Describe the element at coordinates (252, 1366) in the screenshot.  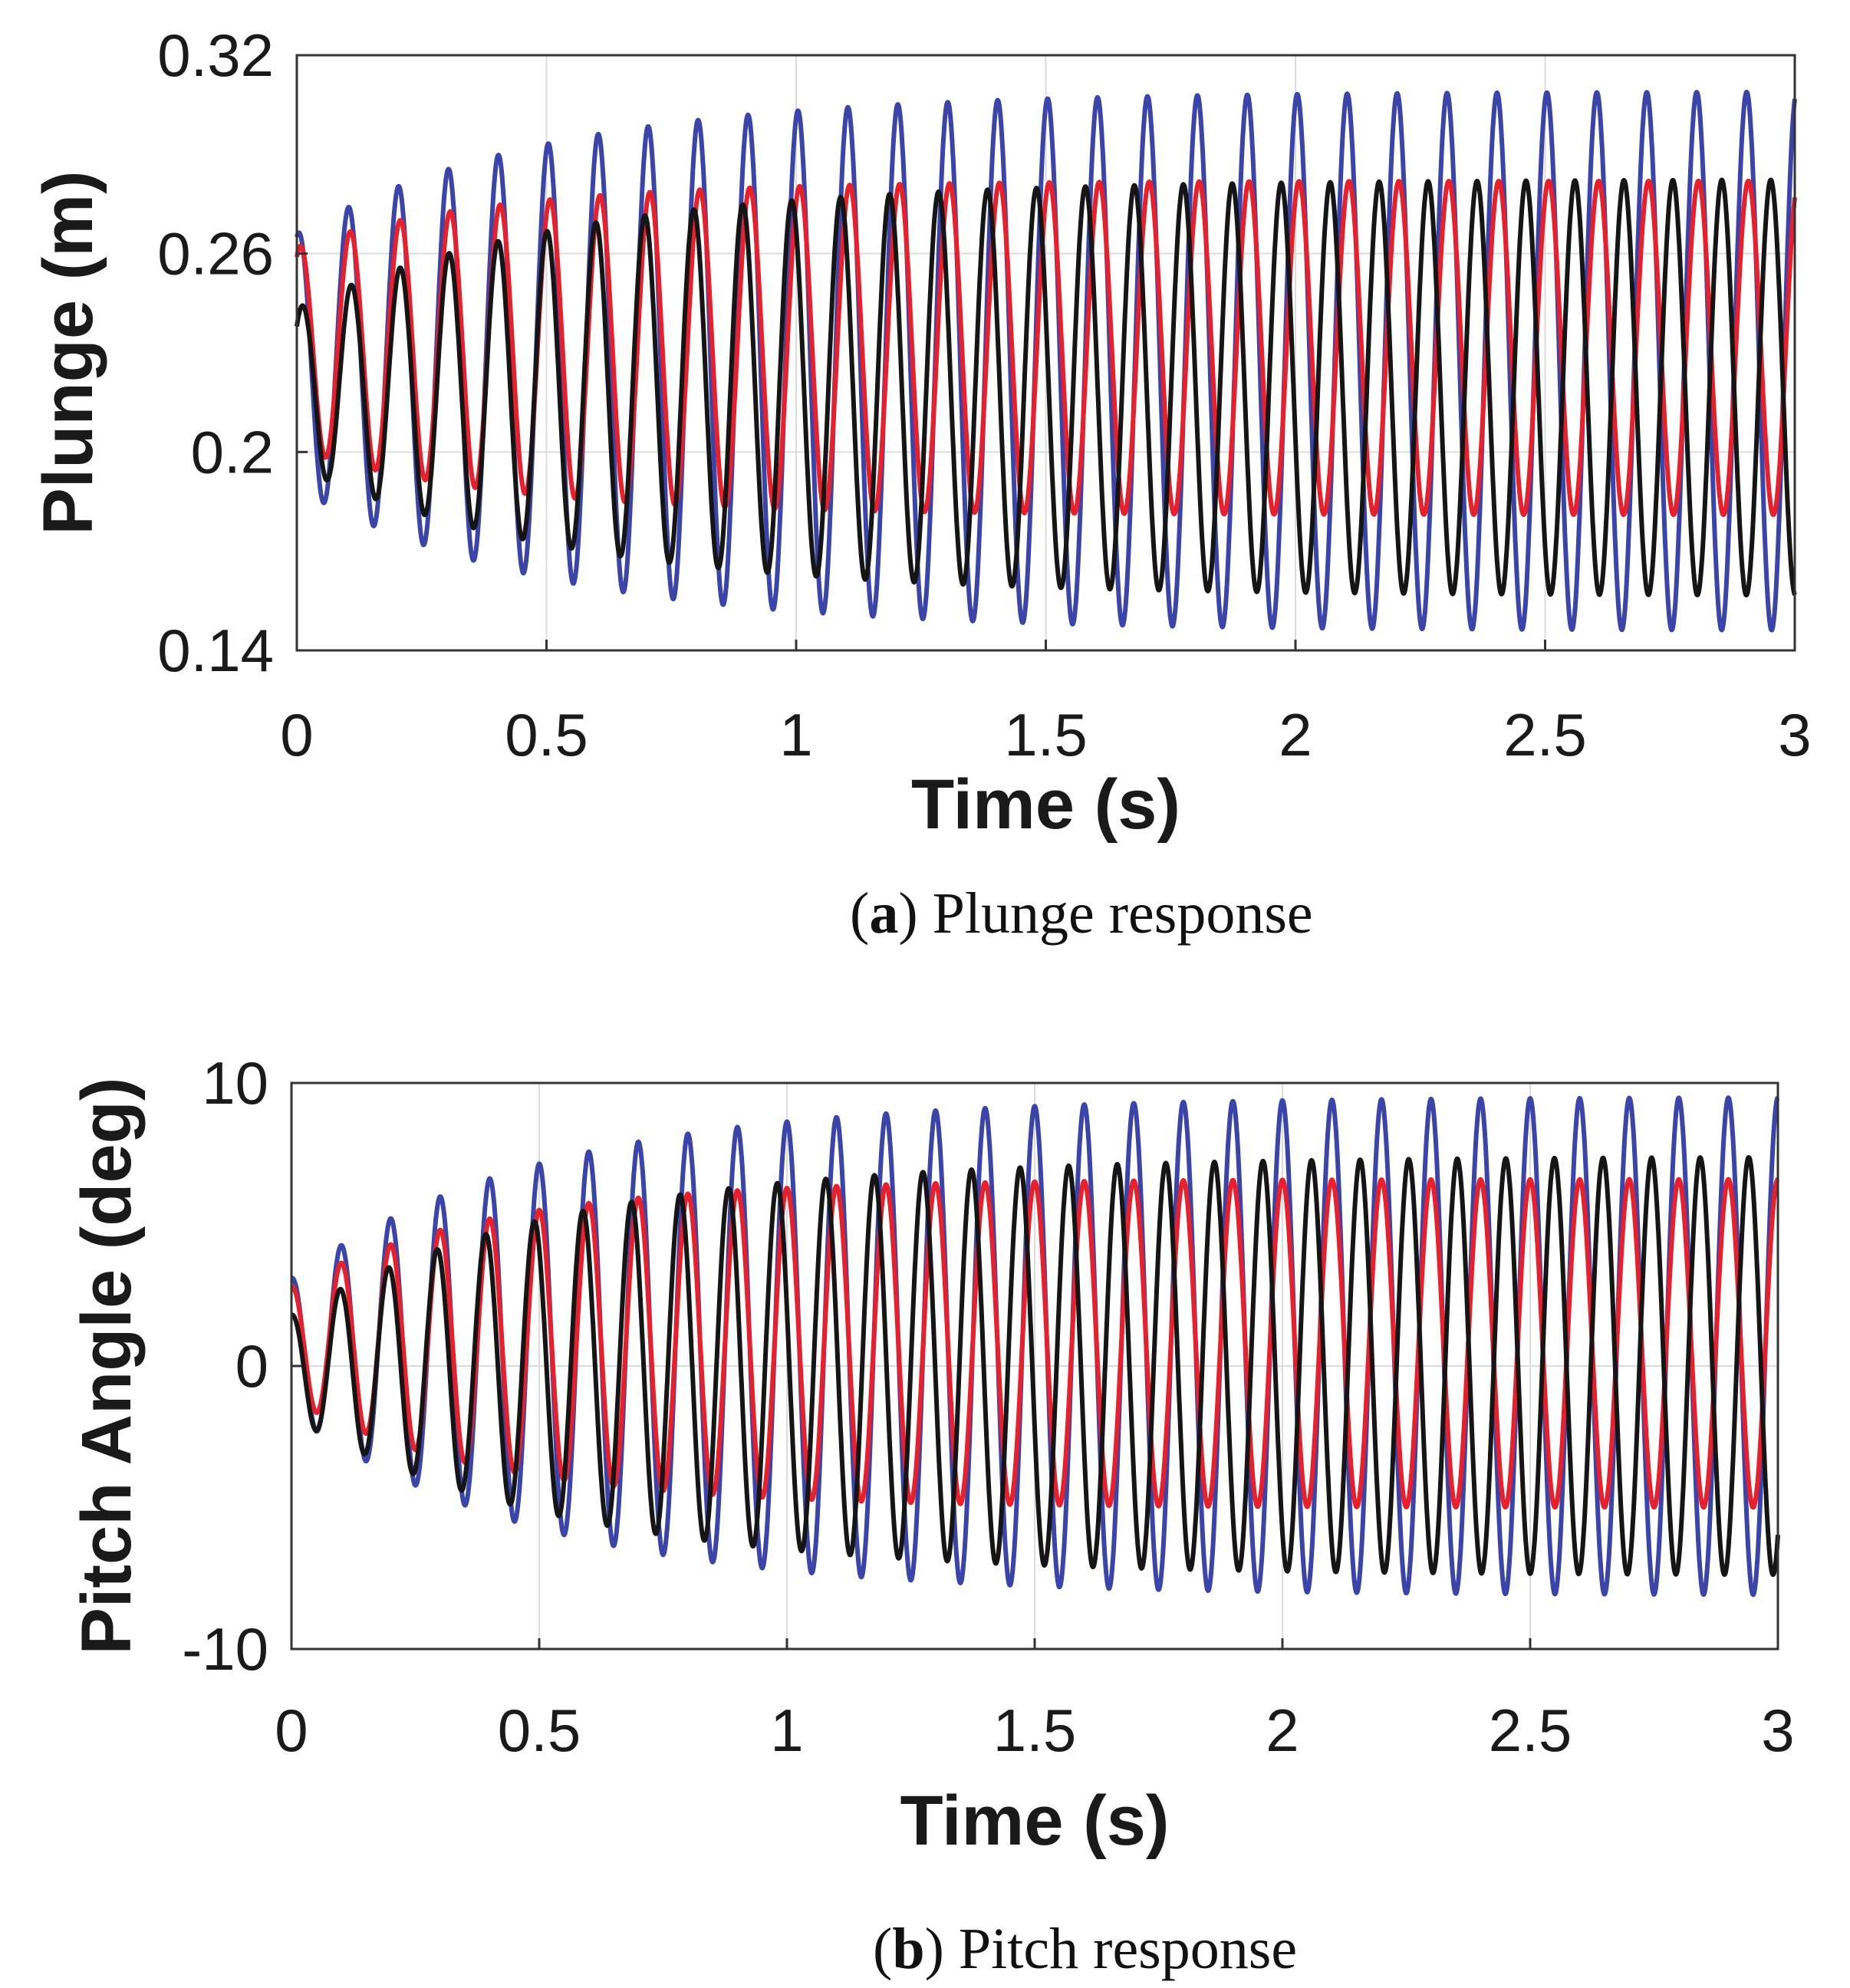
I see `y-tick-label: 0` at that location.